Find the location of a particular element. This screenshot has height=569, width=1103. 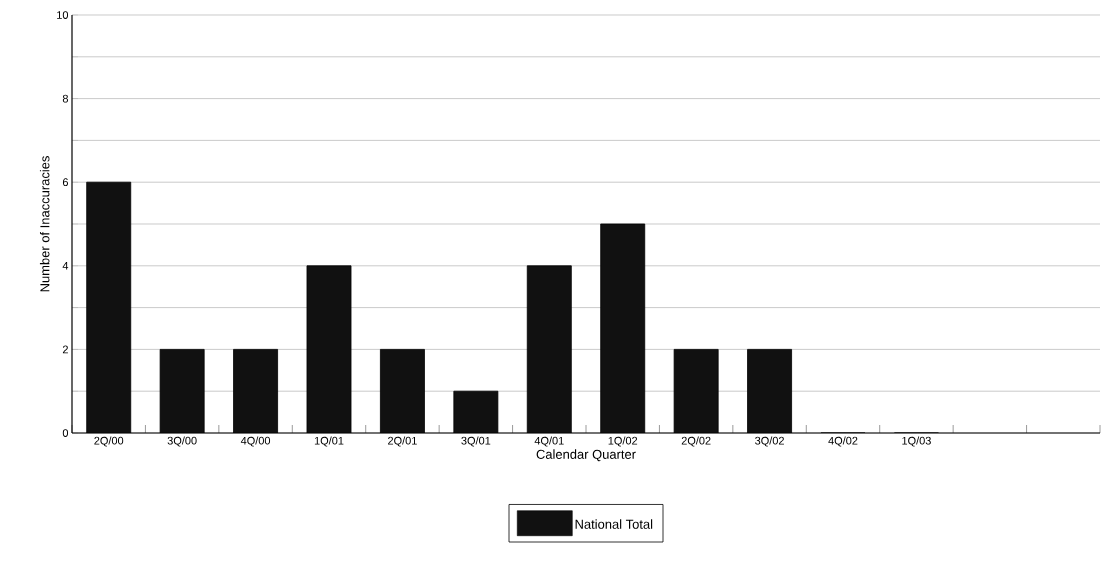

x-tick-label: 3Q/01 is located at coordinates (476, 441).